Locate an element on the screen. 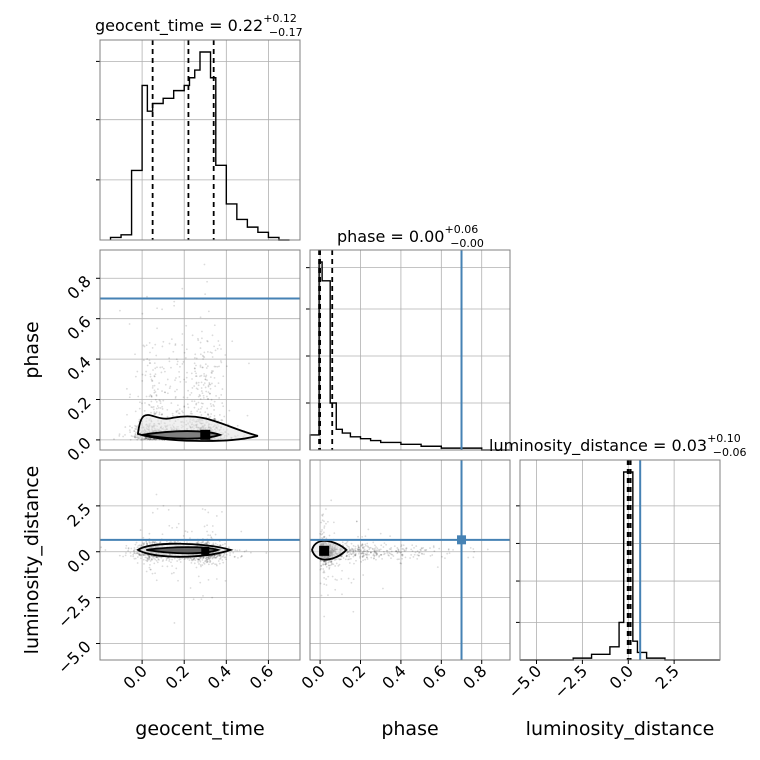  panel-phase-vs-geocent-time-frame is located at coordinates (200, 350).